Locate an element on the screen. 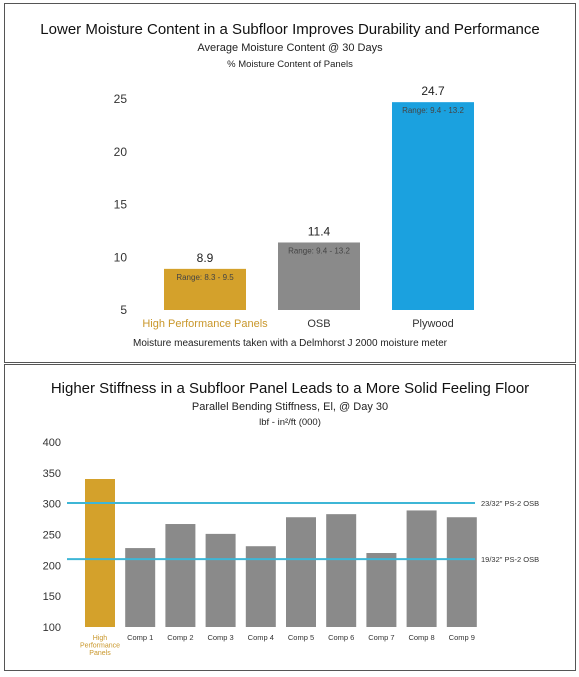 This screenshot has height=677, width=579. x-tick-label: OSB is located at coordinates (318, 324).